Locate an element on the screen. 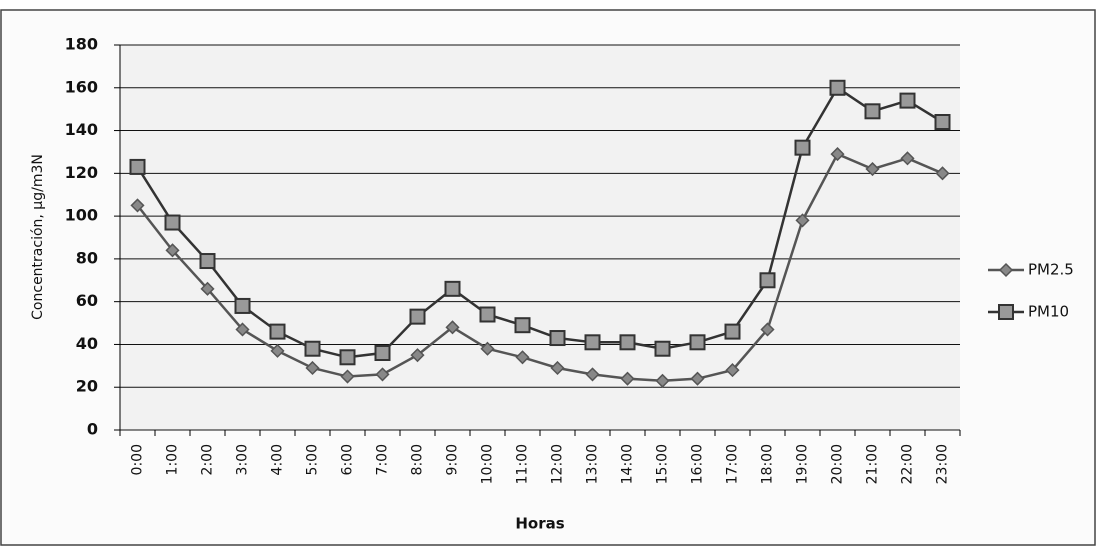 The width and height of the screenshot is (1097, 548). x-tick-label: 5:00 is located at coordinates (313, 459).